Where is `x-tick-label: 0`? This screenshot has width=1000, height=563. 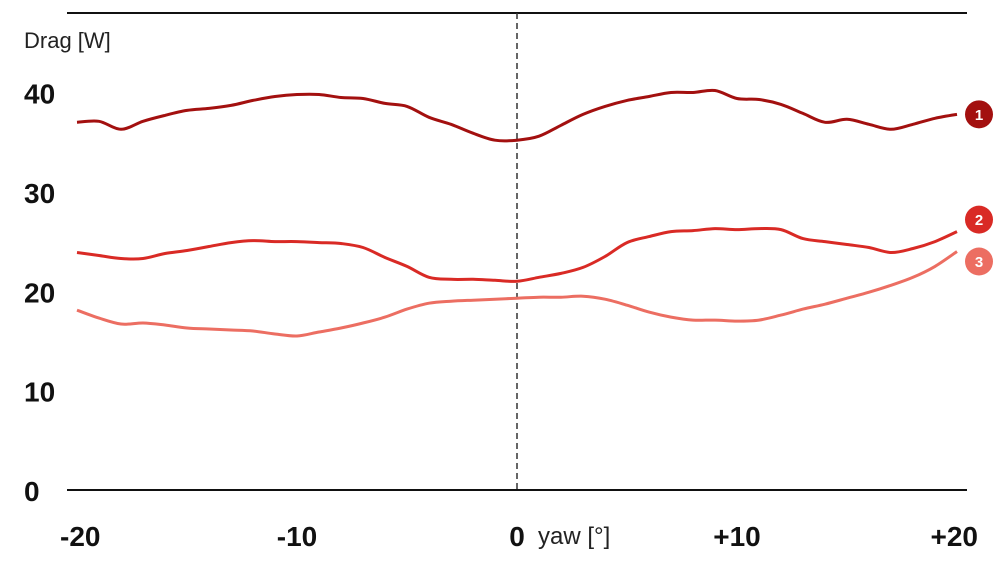 x-tick-label: 0 is located at coordinates (517, 536).